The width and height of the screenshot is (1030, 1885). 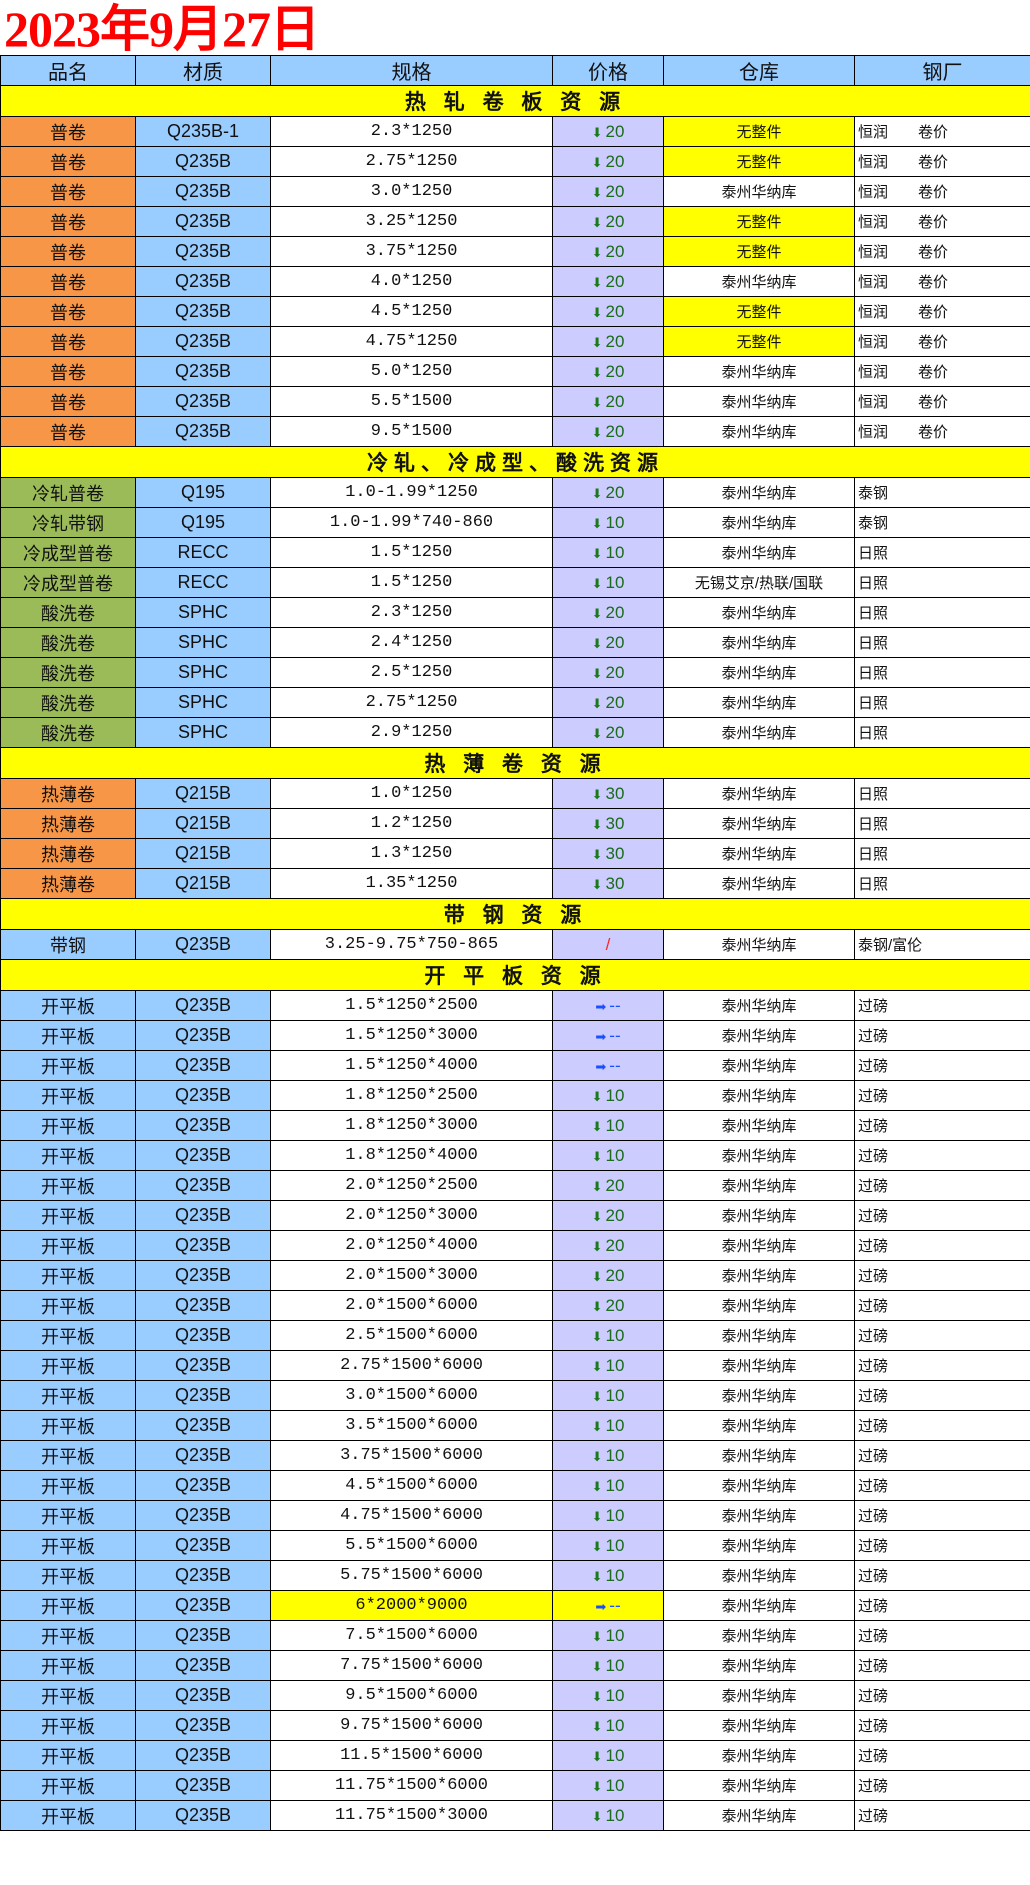 What do you see at coordinates (68, 793) in the screenshot?
I see `product-name-cell: 热薄卷` at bounding box center [68, 793].